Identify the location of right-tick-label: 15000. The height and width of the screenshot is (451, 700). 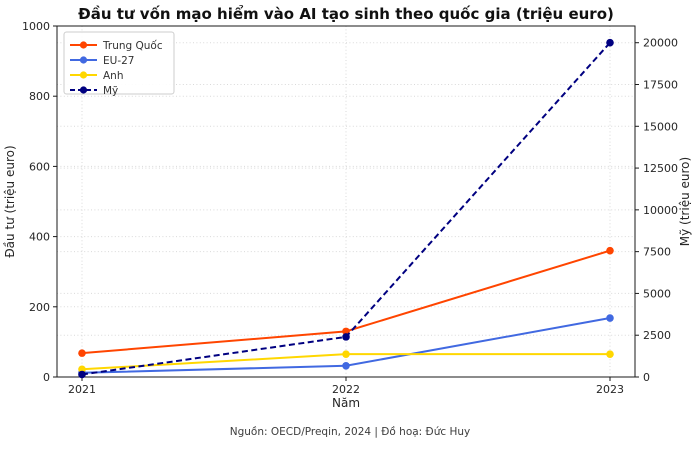
(660, 126).